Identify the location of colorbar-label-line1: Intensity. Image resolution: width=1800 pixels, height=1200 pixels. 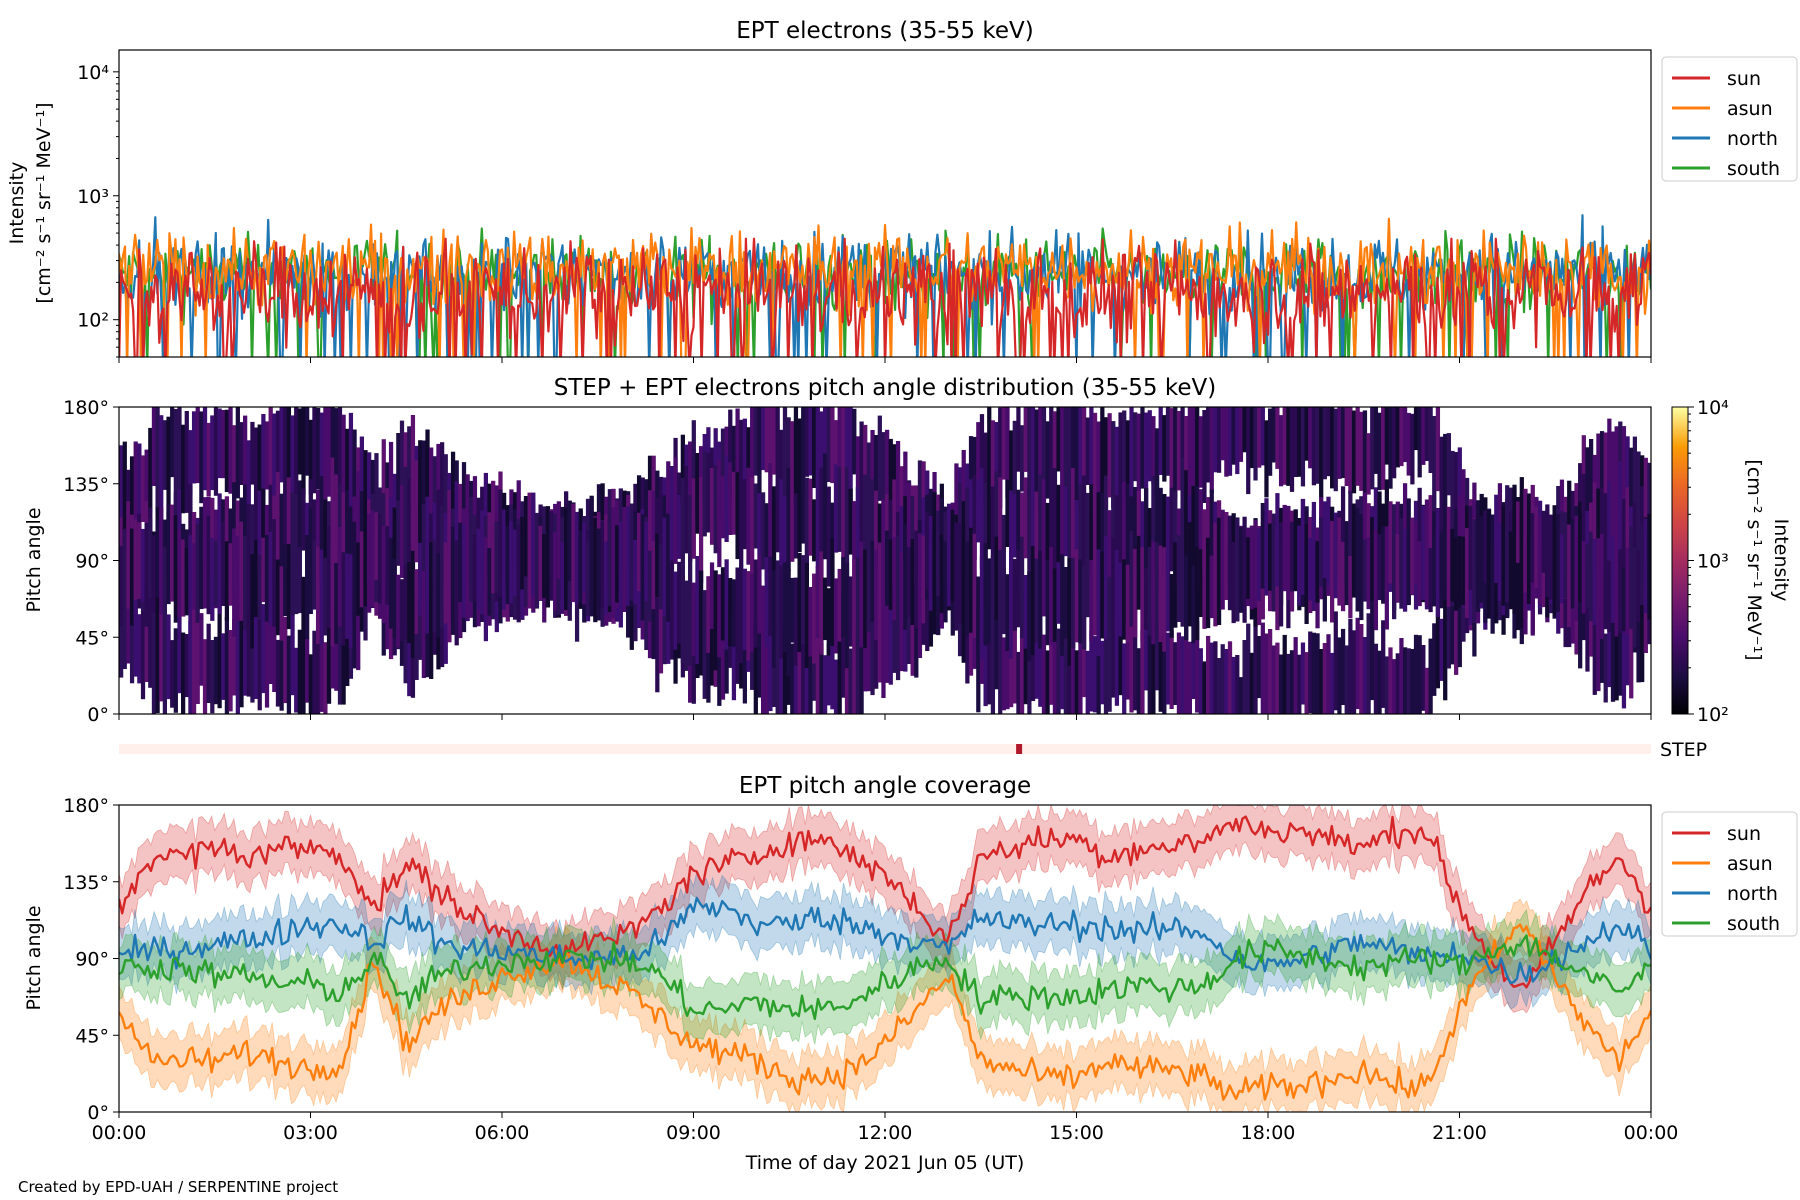
(1781, 560).